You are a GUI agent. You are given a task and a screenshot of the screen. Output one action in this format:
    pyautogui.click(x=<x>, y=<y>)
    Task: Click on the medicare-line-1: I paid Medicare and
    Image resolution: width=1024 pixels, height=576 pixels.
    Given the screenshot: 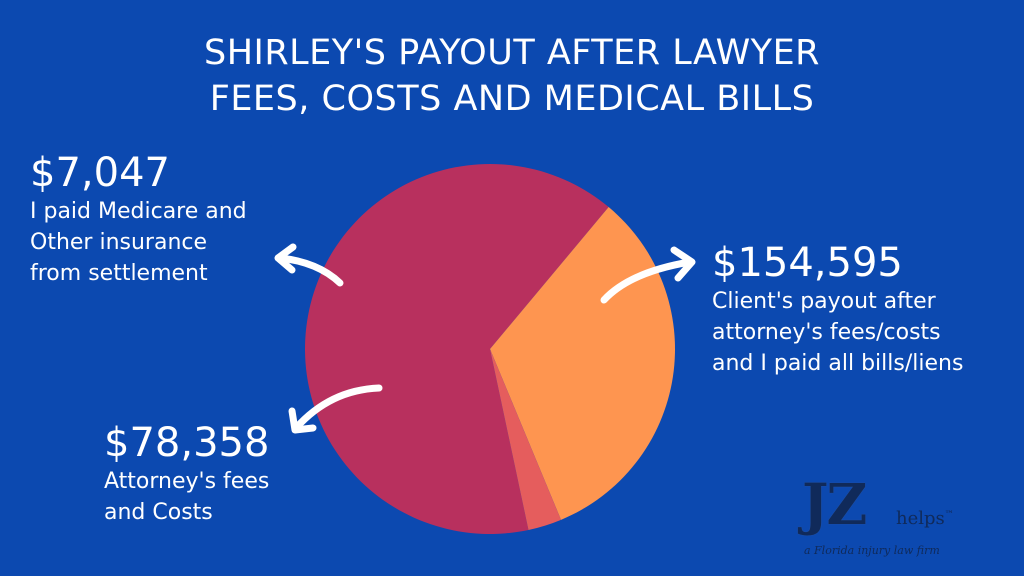 What is the action you would take?
    pyautogui.click(x=138, y=211)
    